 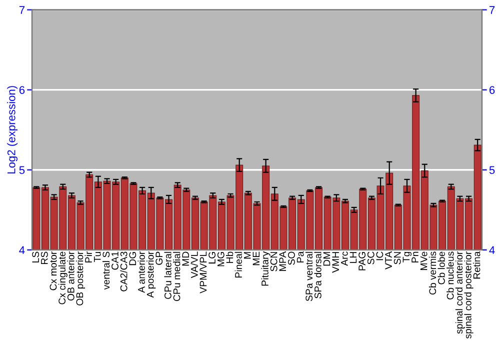 I want to click on y2-tick-label: 4, so click(x=492, y=250).